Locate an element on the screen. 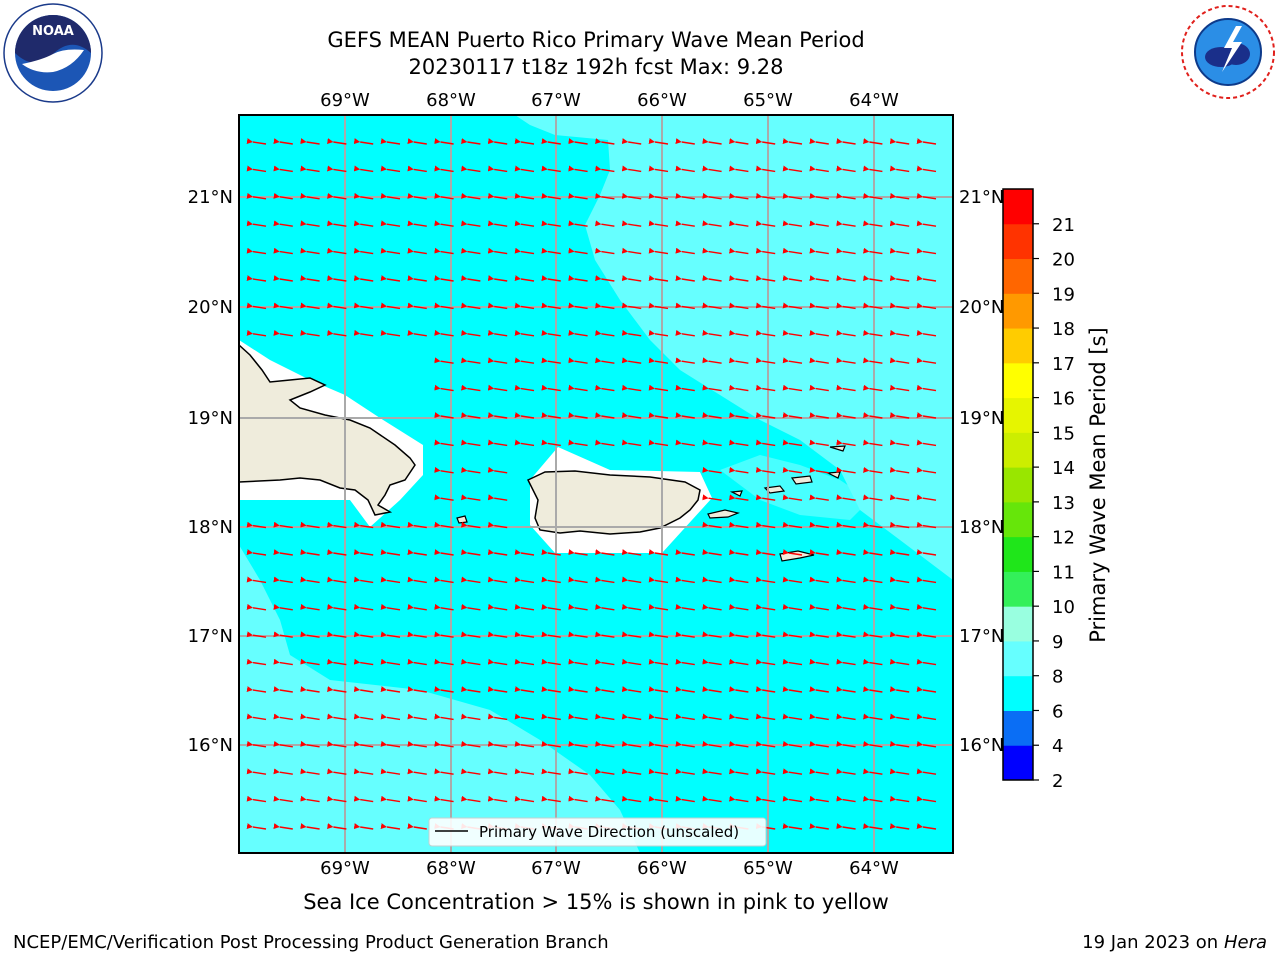 This screenshot has width=1280, height=960. legend-label: Primary Wave Direction (unscaled) is located at coordinates (609, 832).